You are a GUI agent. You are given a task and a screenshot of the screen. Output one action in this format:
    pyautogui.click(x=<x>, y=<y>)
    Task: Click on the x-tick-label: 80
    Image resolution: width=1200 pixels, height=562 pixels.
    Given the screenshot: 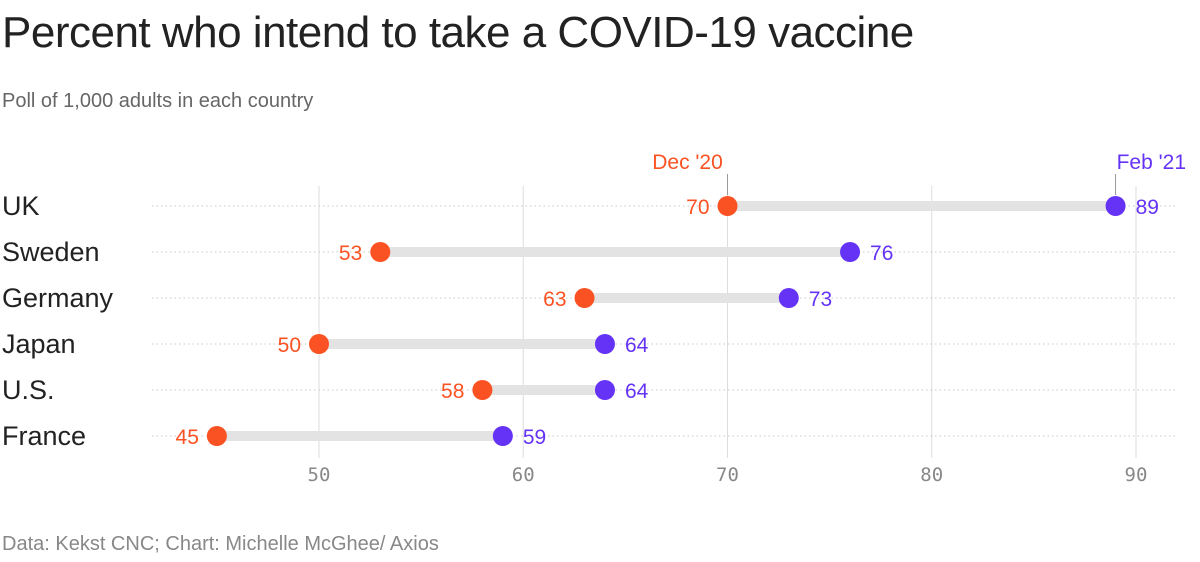 What is the action you would take?
    pyautogui.click(x=931, y=475)
    